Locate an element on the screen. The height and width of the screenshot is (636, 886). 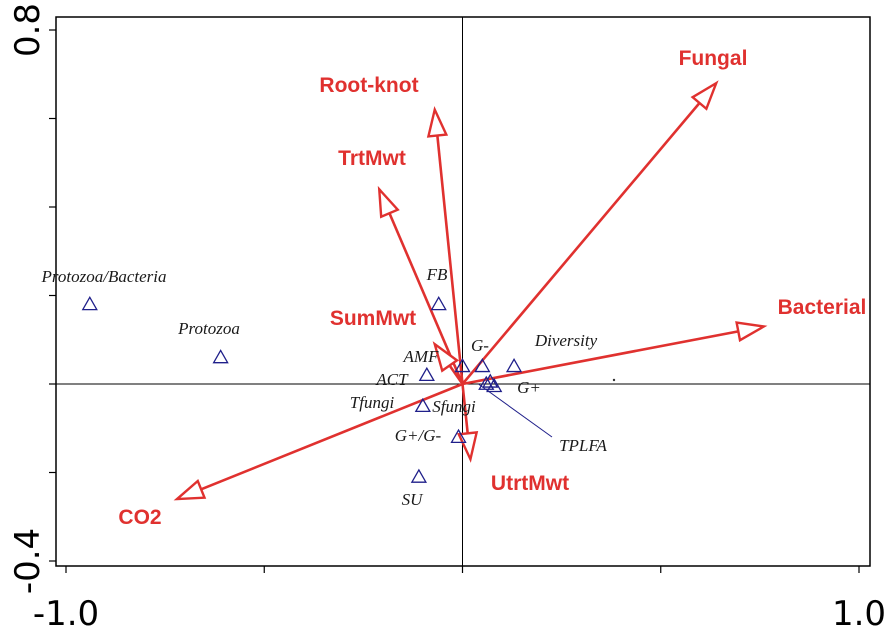
species-label: Protozoa is located at coordinates (208, 328).